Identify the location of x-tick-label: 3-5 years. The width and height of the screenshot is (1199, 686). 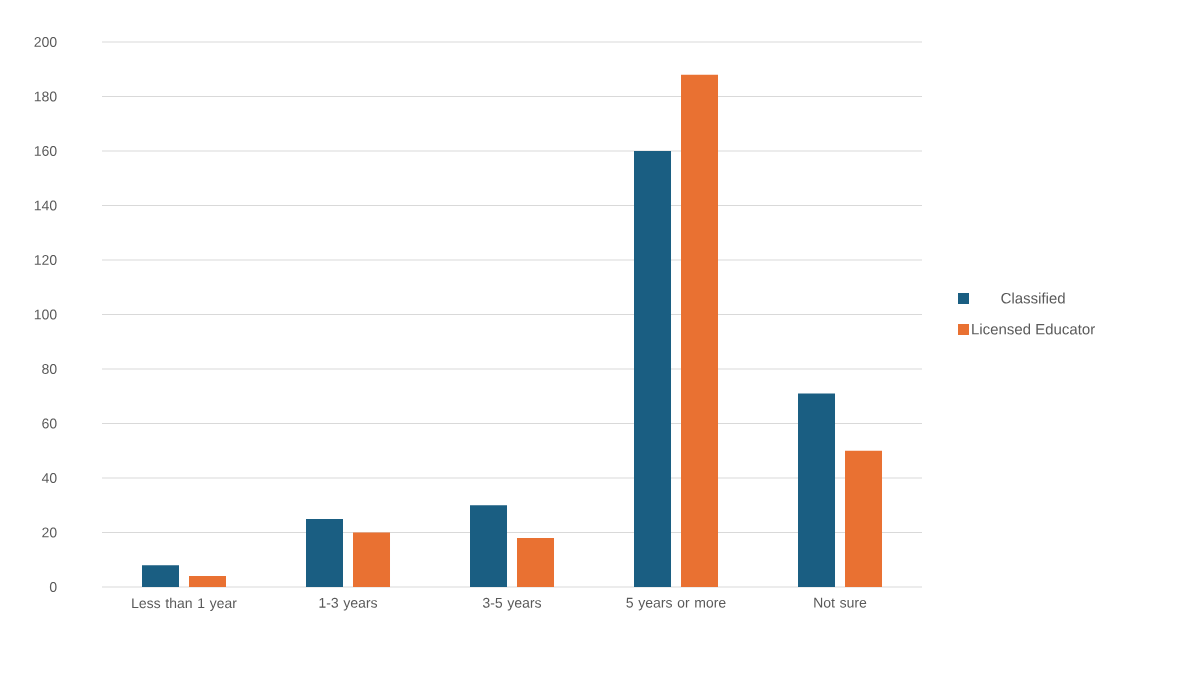
(512, 604).